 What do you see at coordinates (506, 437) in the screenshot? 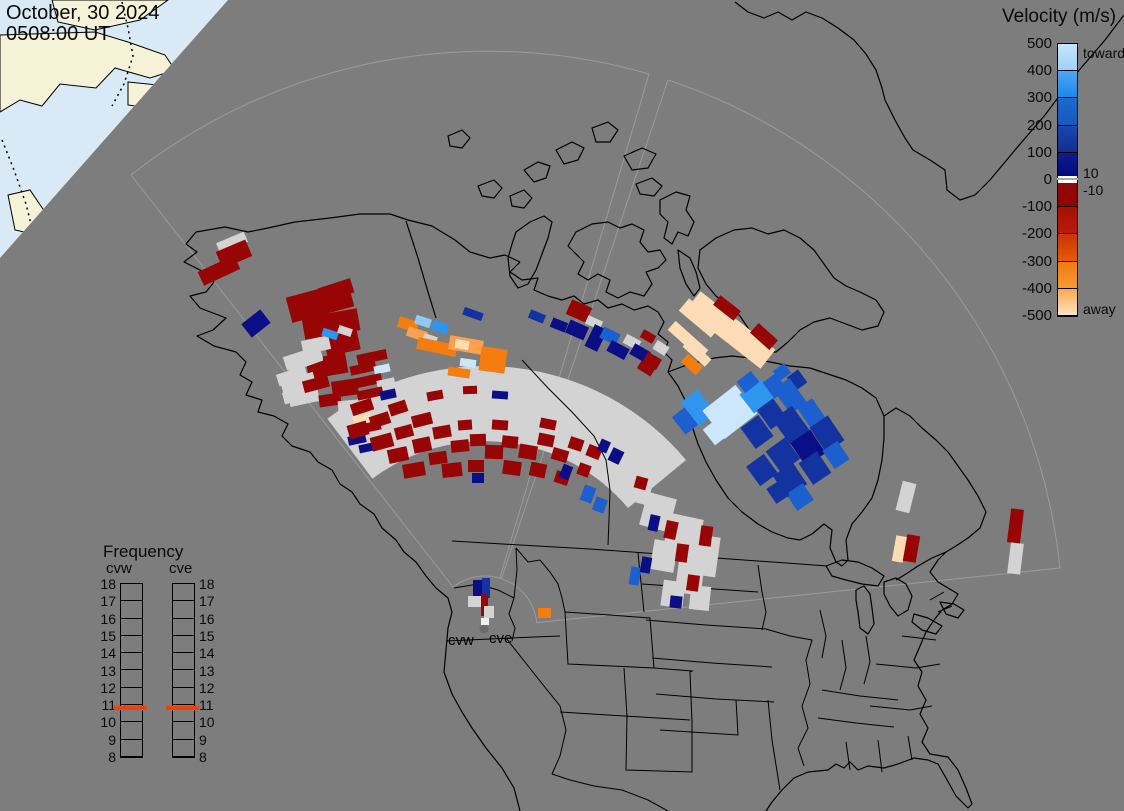
I see `ground-scatter-band` at bounding box center [506, 437].